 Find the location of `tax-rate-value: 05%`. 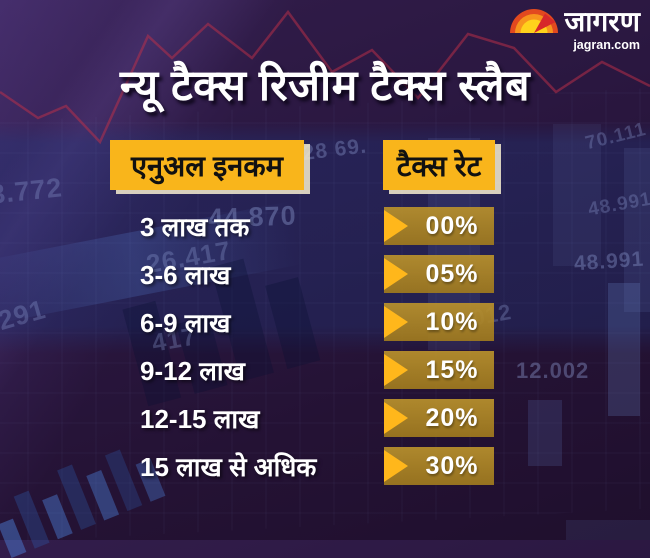

tax-rate-value: 05% is located at coordinates (452, 273).